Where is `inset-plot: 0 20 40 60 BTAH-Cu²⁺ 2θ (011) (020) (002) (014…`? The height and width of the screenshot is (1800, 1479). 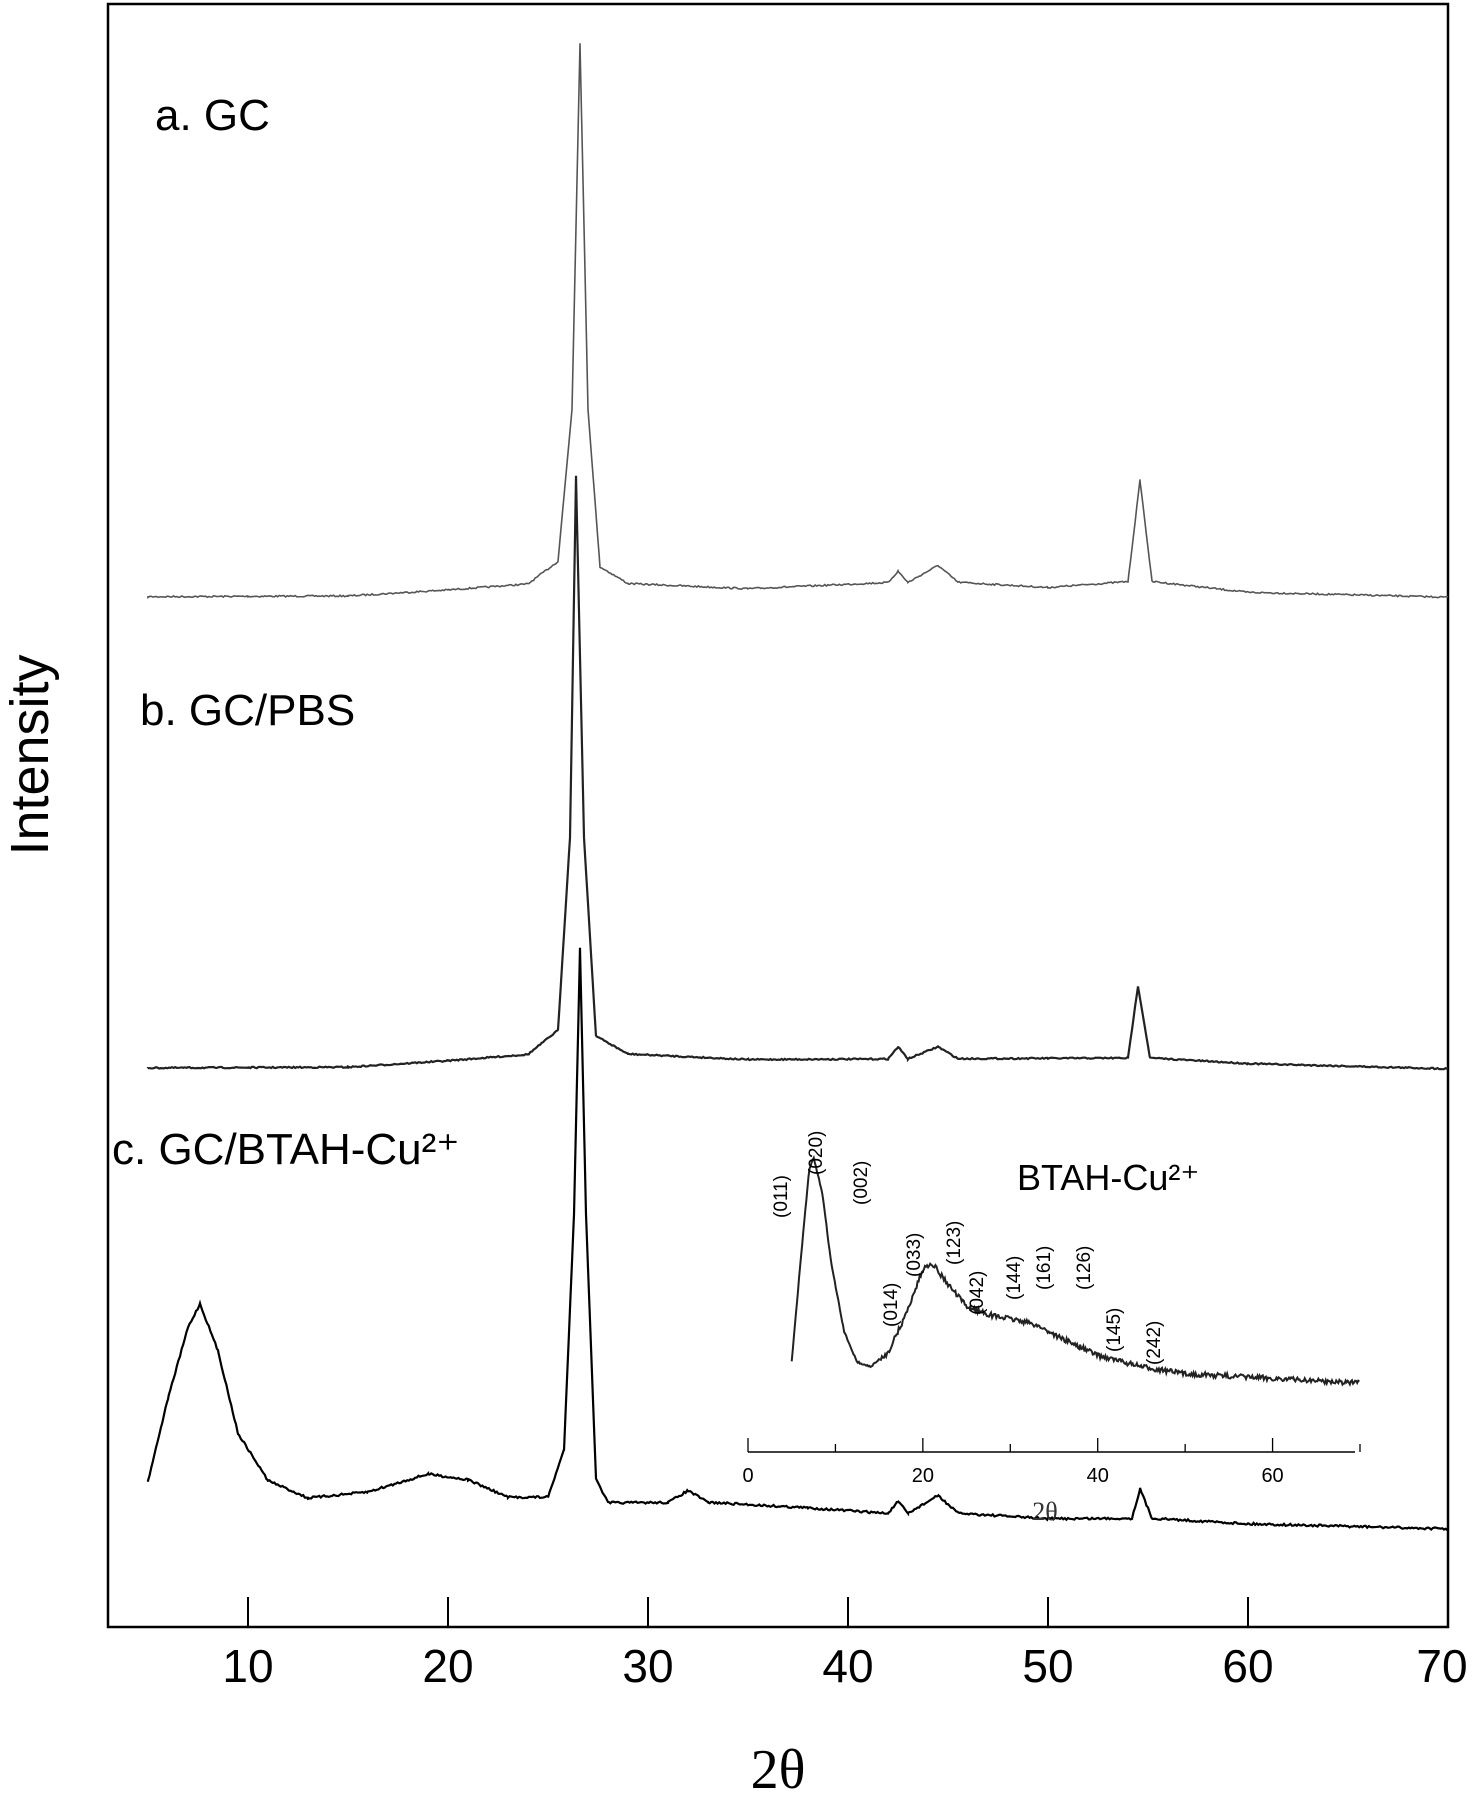
inset-plot: 0 20 40 60 BTAH-Cu²⁺ 2θ (011) (020) (002) (014… is located at coordinates (1051, 1328).